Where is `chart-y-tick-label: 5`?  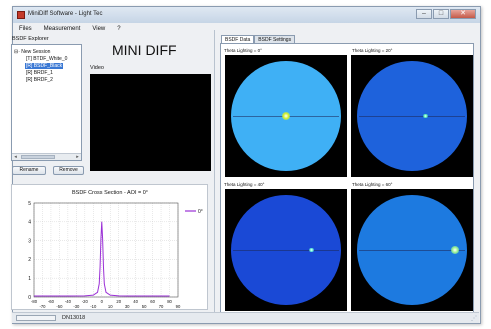
chart-y-tick-label: 5 is located at coordinates (29, 204).